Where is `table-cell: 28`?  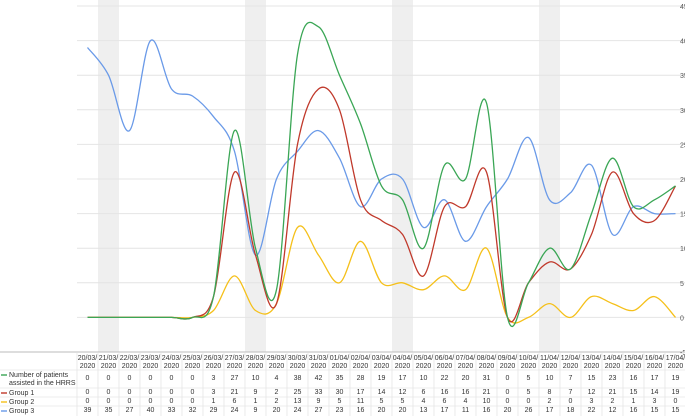
table-cell: 28 is located at coordinates (361, 378).